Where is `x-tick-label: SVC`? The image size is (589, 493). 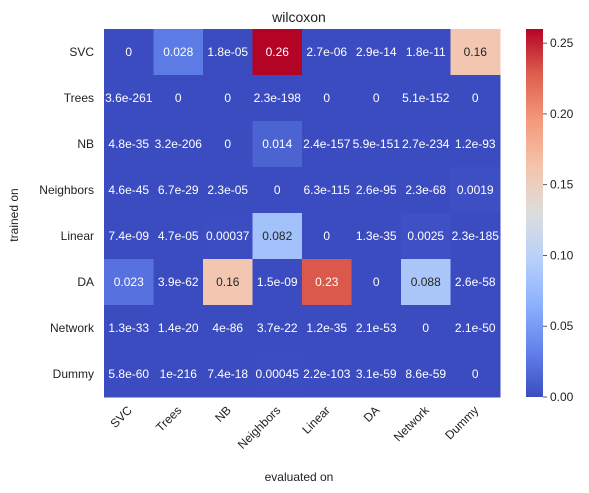 x-tick-label: SVC is located at coordinates (122, 417).